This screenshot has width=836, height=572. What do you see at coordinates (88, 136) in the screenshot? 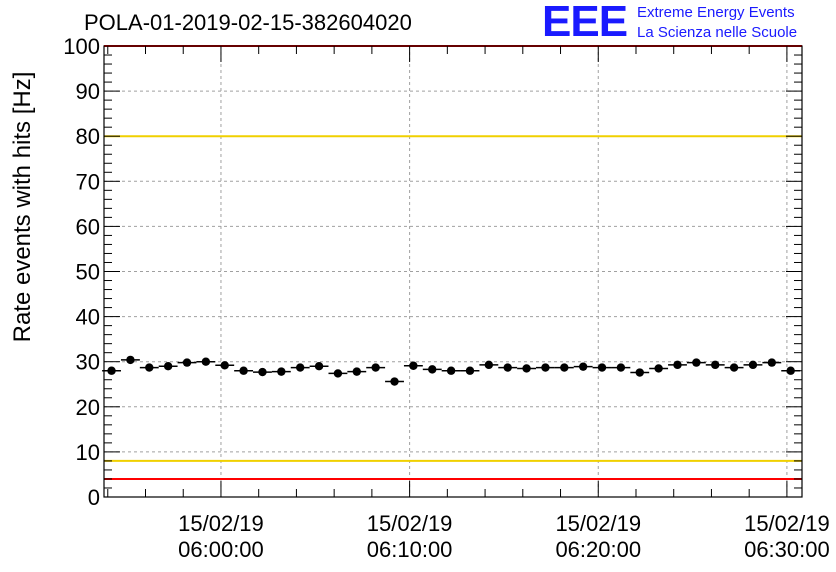
I see `y-tick-label: 80` at bounding box center [88, 136].